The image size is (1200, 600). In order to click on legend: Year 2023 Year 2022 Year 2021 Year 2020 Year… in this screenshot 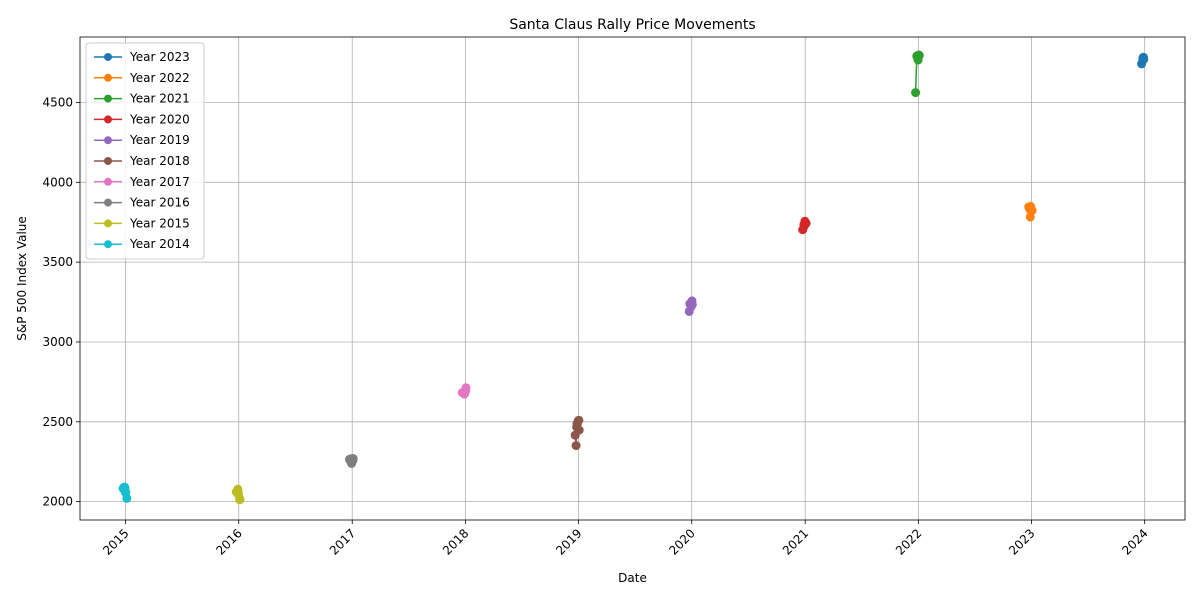, I will do `click(145, 151)`.